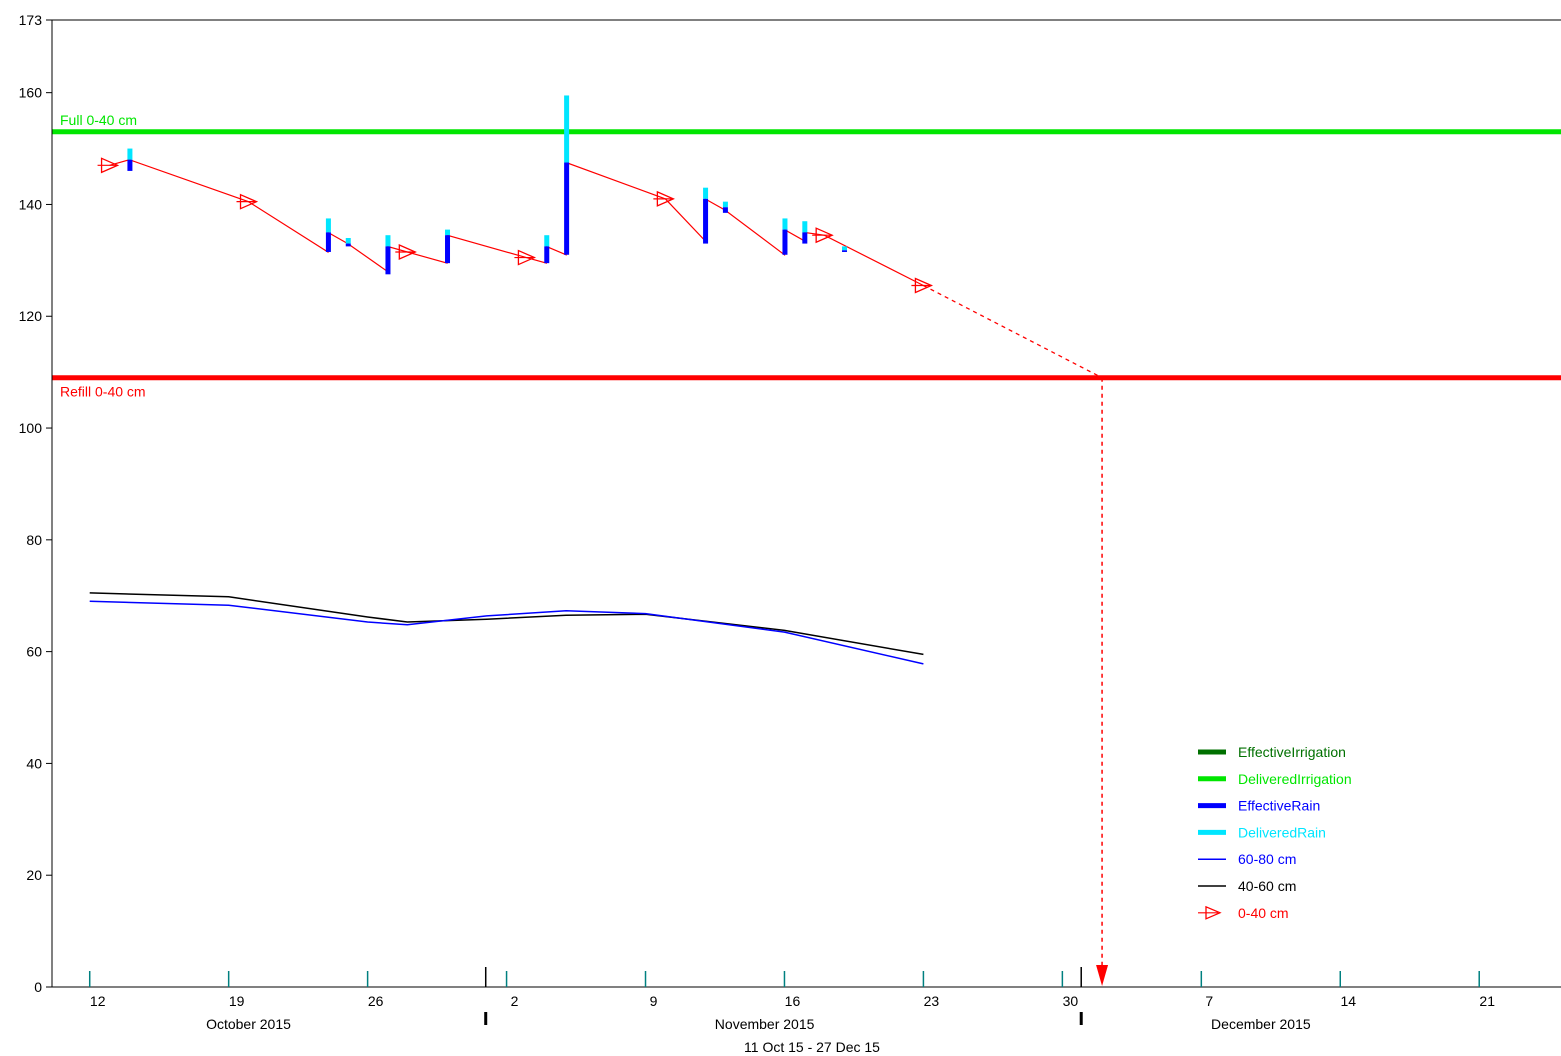 The height and width of the screenshot is (1056, 1561). I want to click on y-tick-label: 0, so click(38, 987).